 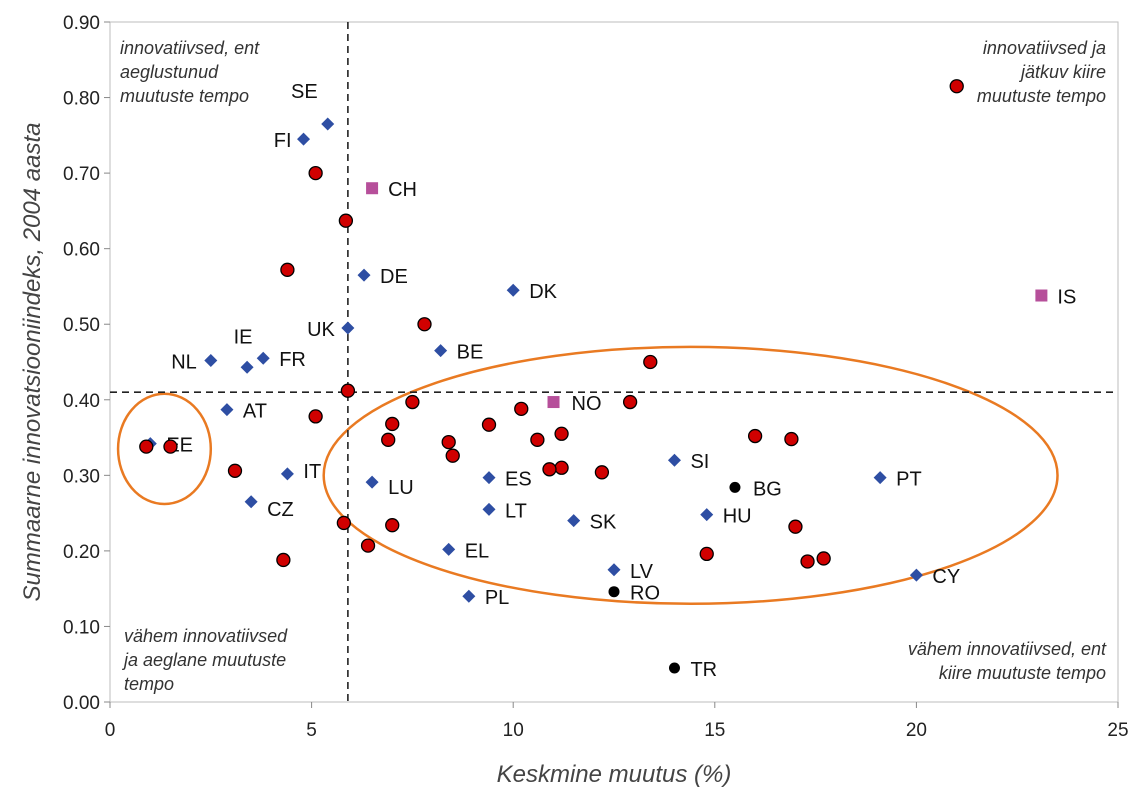 I want to click on point-label: TR, so click(x=703, y=670).